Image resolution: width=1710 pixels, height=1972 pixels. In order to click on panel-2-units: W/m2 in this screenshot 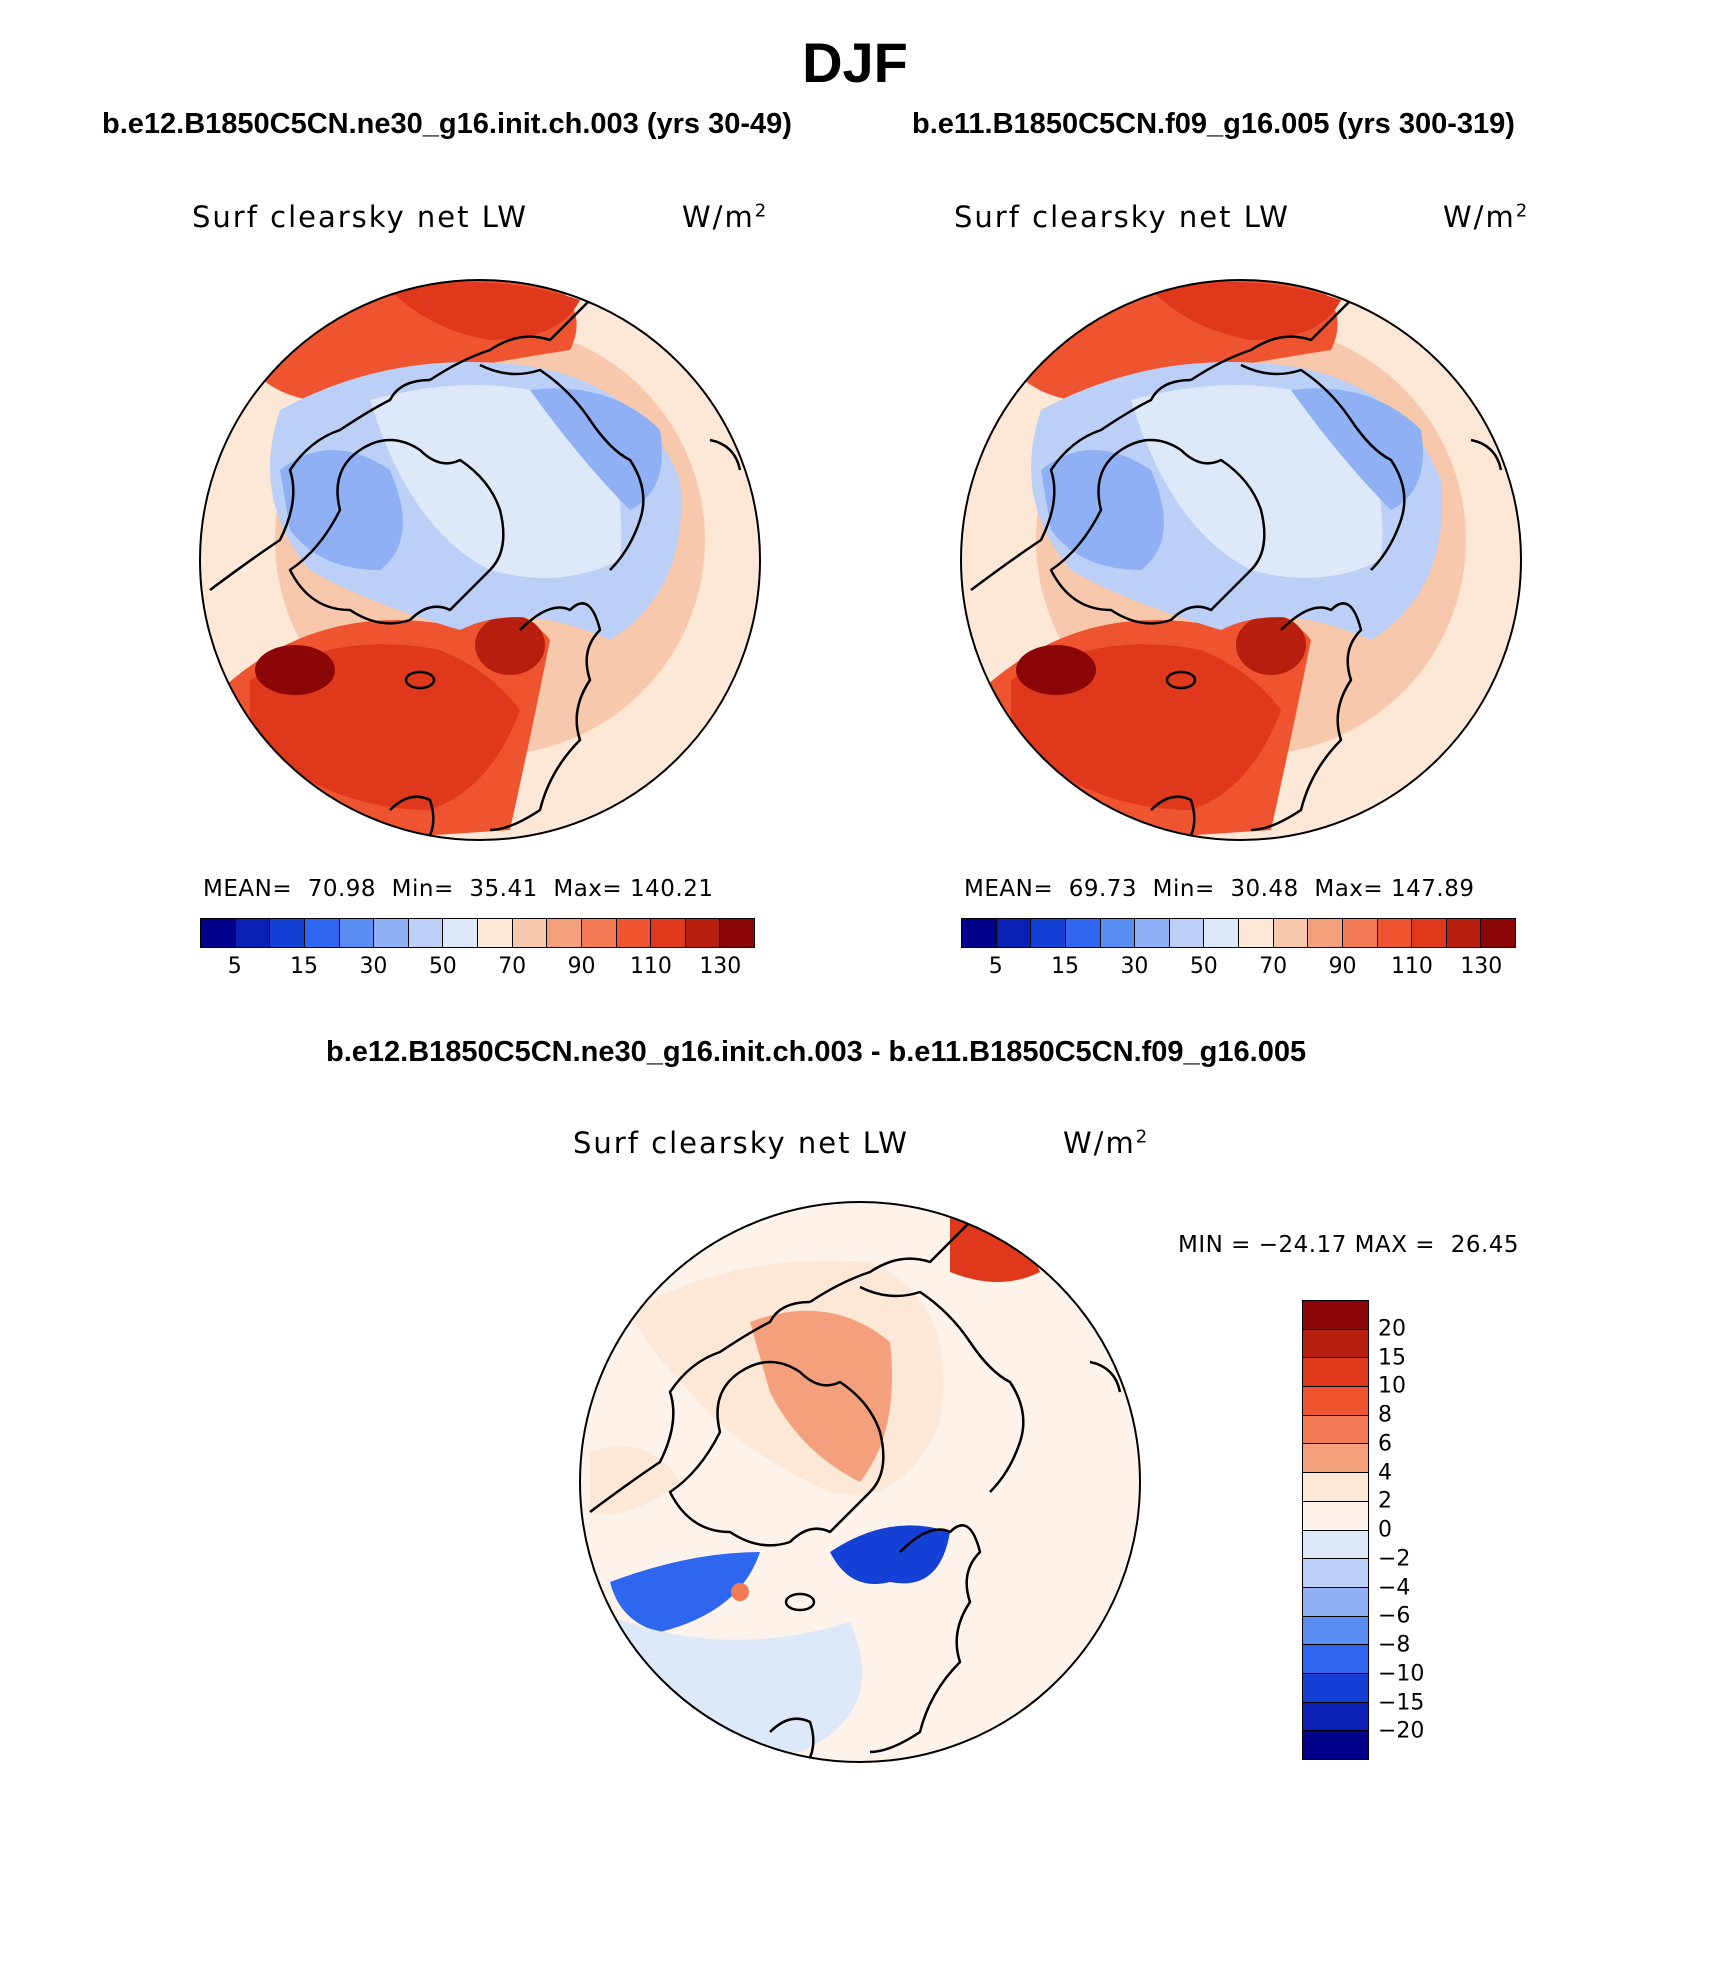, I will do `click(1486, 217)`.